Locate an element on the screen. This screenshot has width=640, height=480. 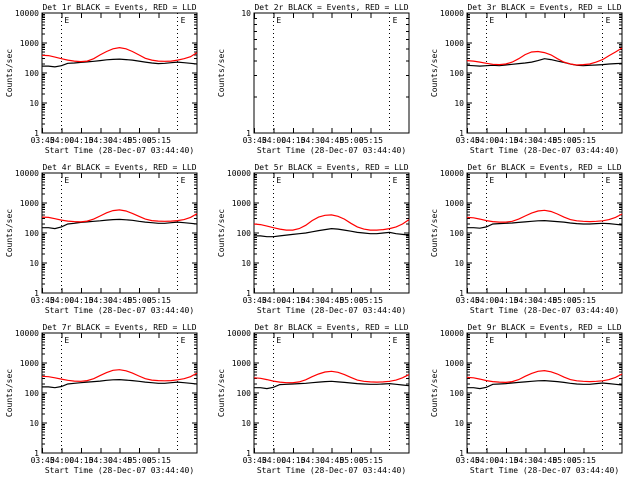
panel-title: Det 3r BLACK = Events, RED = LLD is located at coordinates (544, 7).